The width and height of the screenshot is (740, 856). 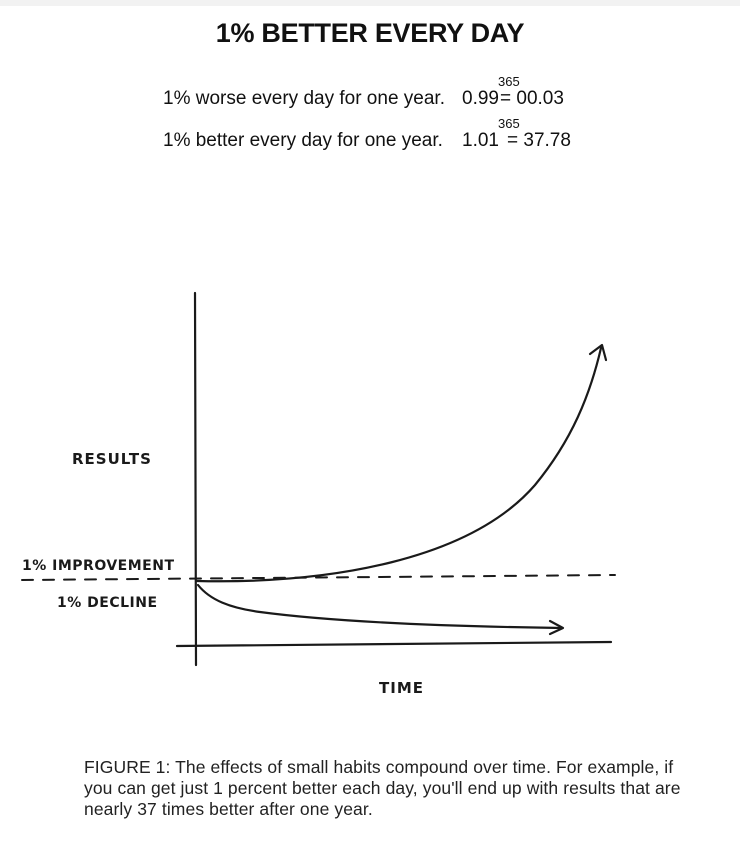 I want to click on baseline-dashed, so click(x=318, y=577).